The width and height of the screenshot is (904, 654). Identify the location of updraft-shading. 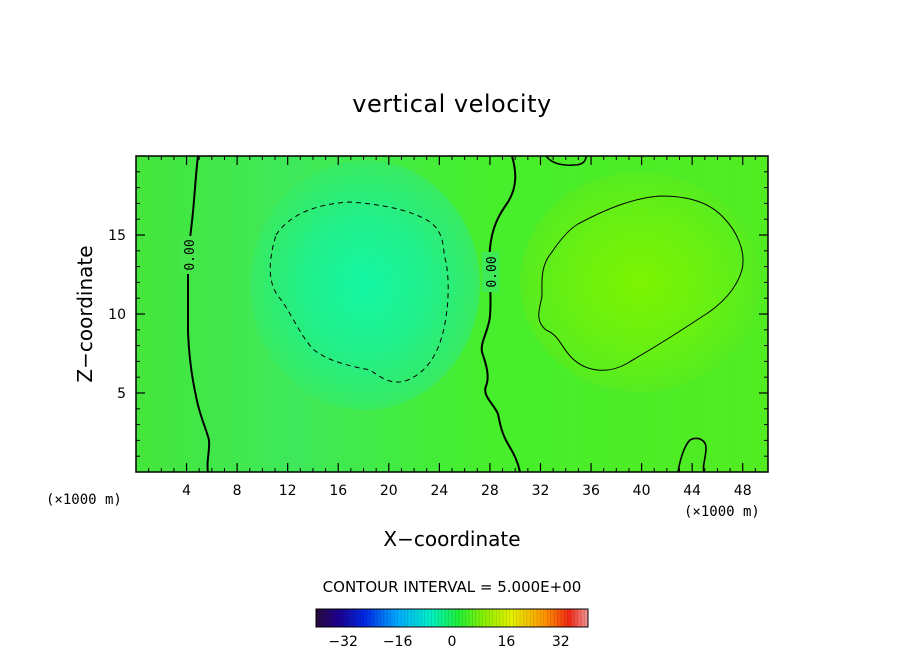
(640, 282).